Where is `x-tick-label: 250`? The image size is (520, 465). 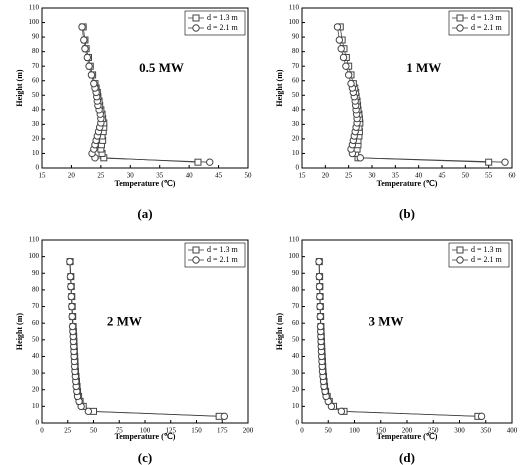 x-tick-label: 250 is located at coordinates (433, 431).